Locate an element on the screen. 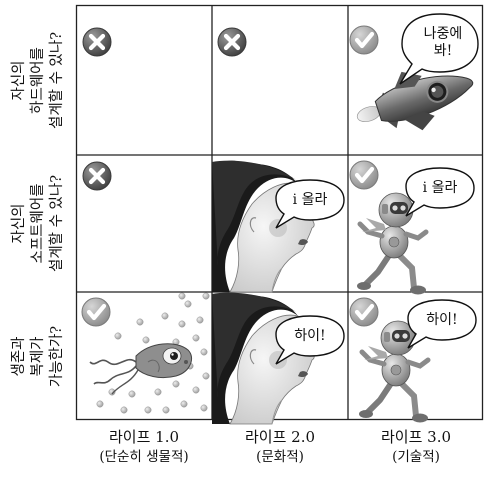  speech-text-robot-row3: 하이! is located at coordinates (442, 320).